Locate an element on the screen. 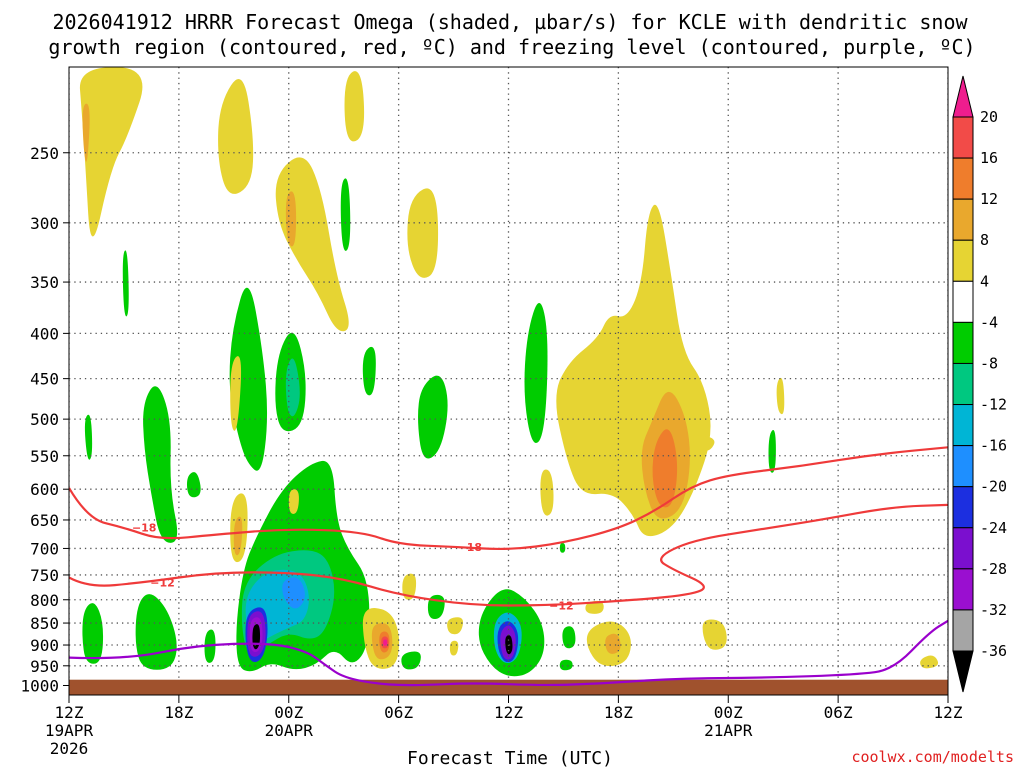 This screenshot has width=1024, height=768. x-tick-label: 20APR is located at coordinates (289, 730).